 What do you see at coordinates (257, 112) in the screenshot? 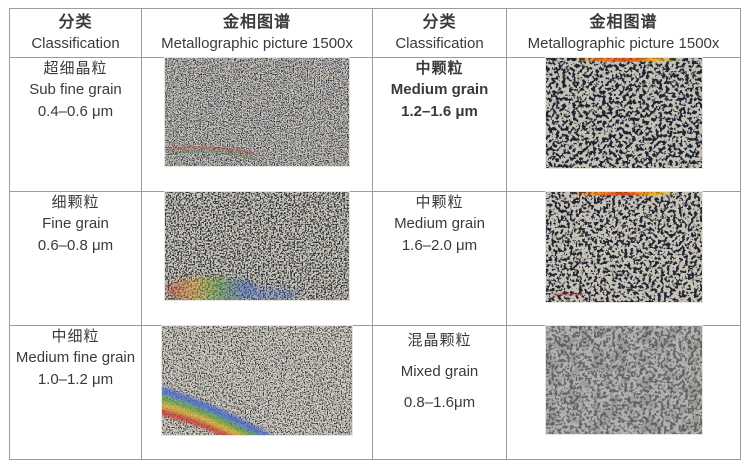
I see `micrograph-sub-fine-grain-image` at bounding box center [257, 112].